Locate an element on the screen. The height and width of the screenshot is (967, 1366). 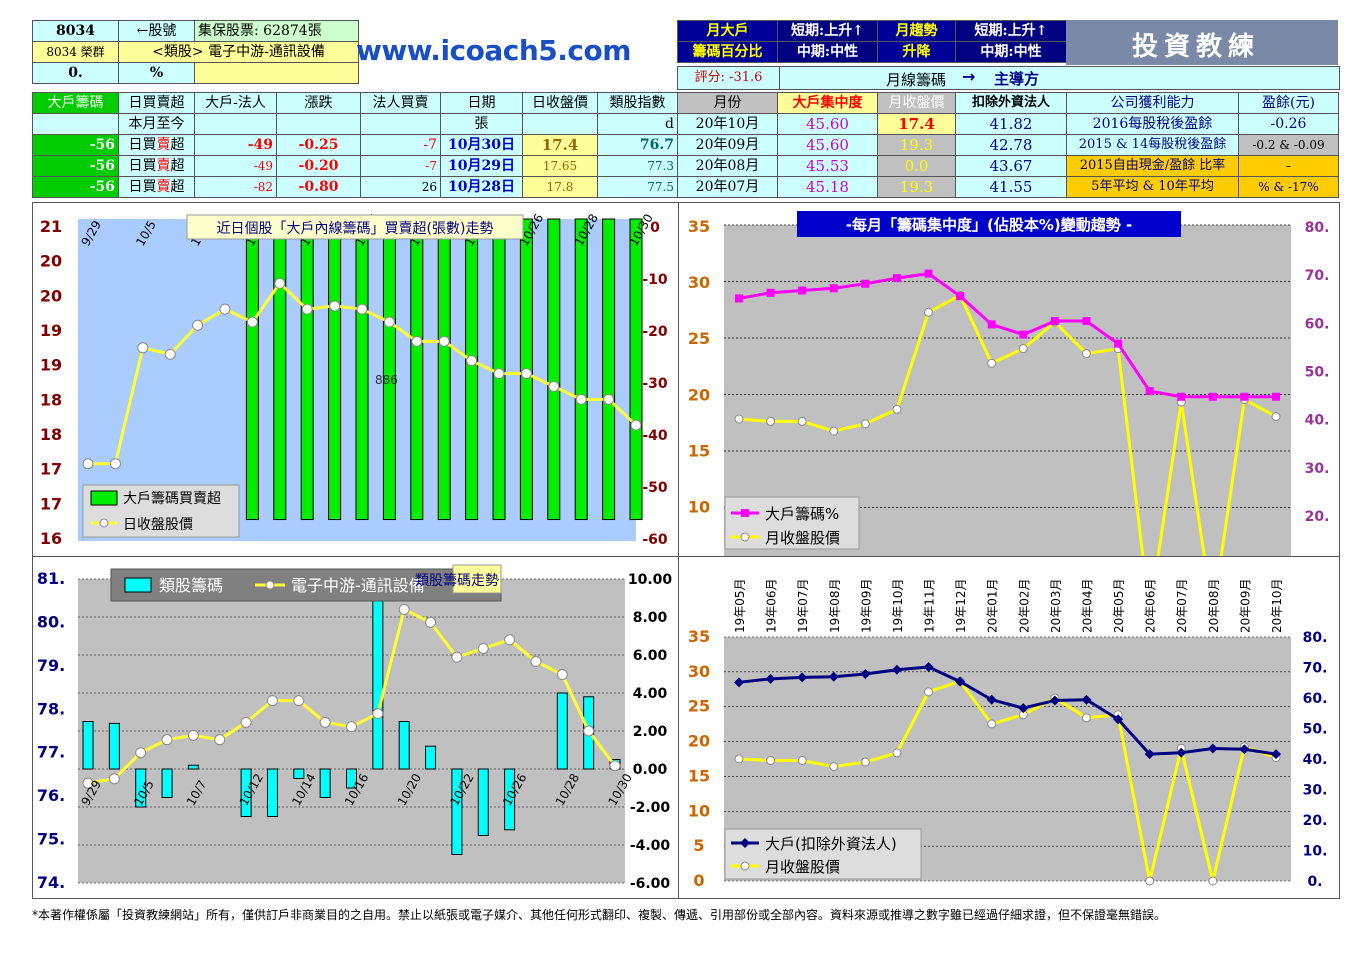
right-tick: -60 is located at coordinates (655, 540).